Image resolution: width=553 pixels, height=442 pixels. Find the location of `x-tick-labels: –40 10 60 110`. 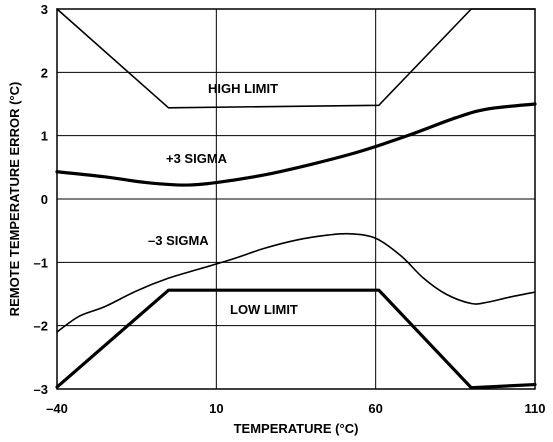

x-tick-labels: –40 10 60 110 is located at coordinates (295, 408).